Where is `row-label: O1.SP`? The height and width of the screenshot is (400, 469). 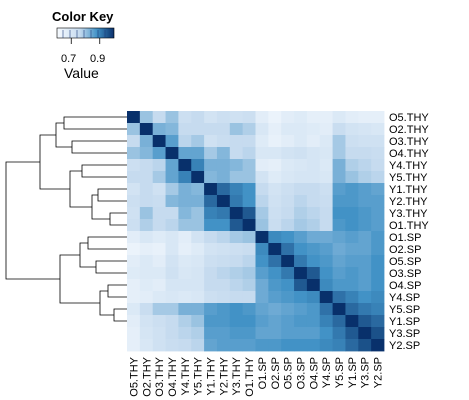
row-label: O1.SP is located at coordinates (405, 238).